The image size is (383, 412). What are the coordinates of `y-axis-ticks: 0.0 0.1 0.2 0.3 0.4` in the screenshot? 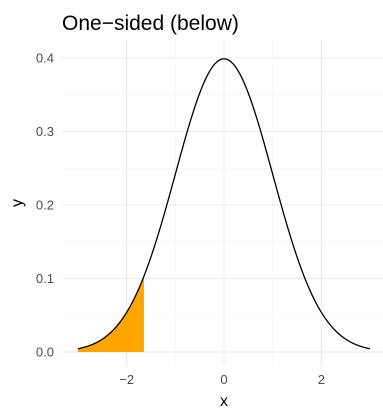 It's located at (45, 205).